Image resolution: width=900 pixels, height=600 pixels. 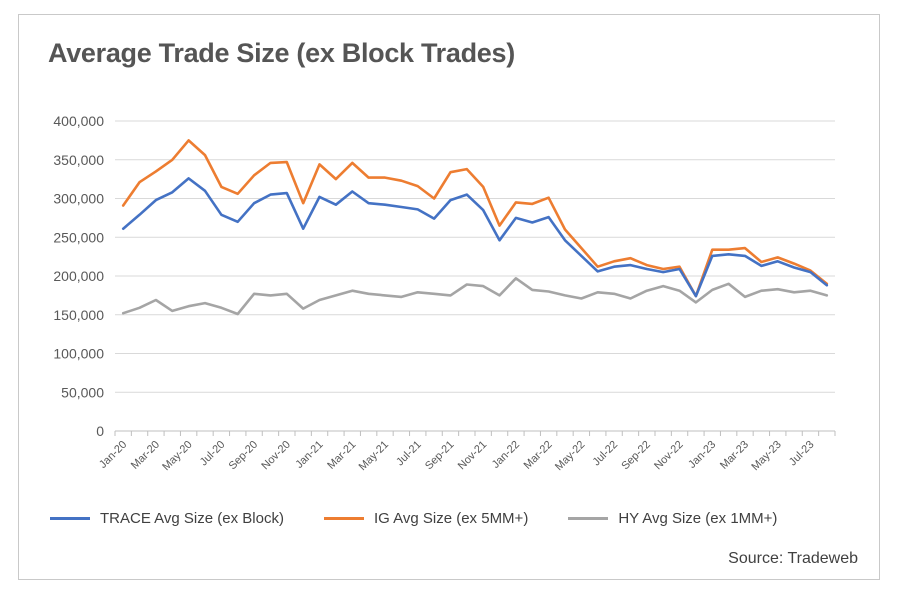 What do you see at coordinates (802, 454) in the screenshot?
I see `x-tick-label: Jul-23` at bounding box center [802, 454].